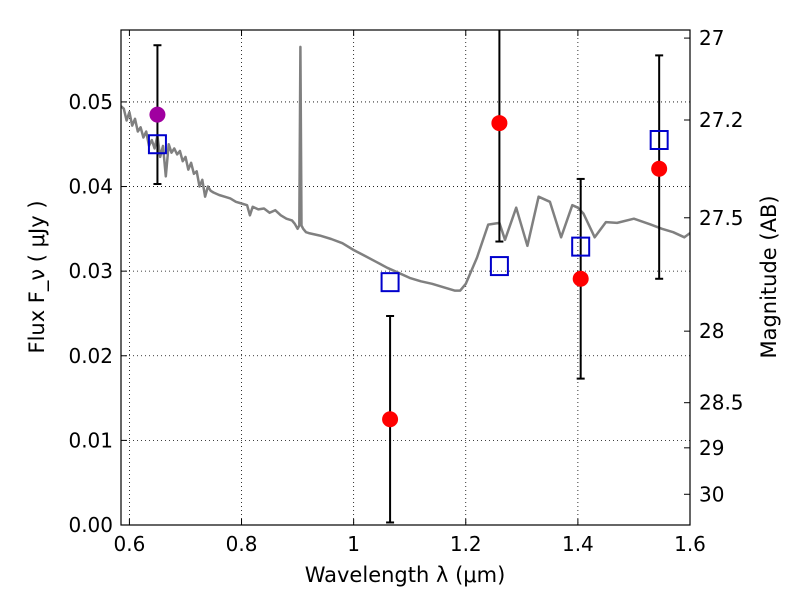 Image resolution: width=800 pixels, height=600 pixels. I want to click on right-tick-label: 27, so click(711, 38).